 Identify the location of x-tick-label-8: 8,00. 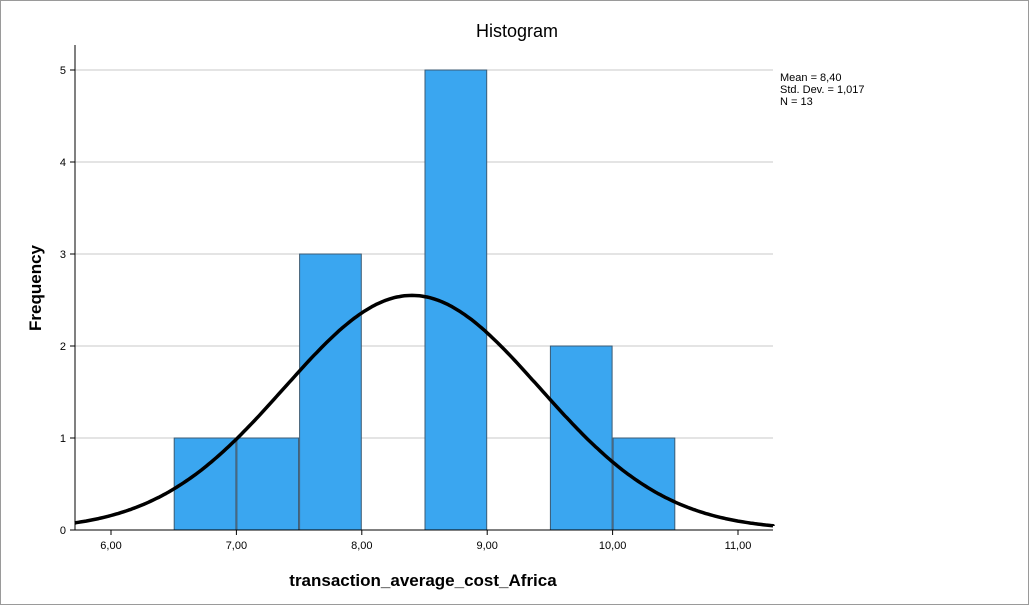
(361, 546).